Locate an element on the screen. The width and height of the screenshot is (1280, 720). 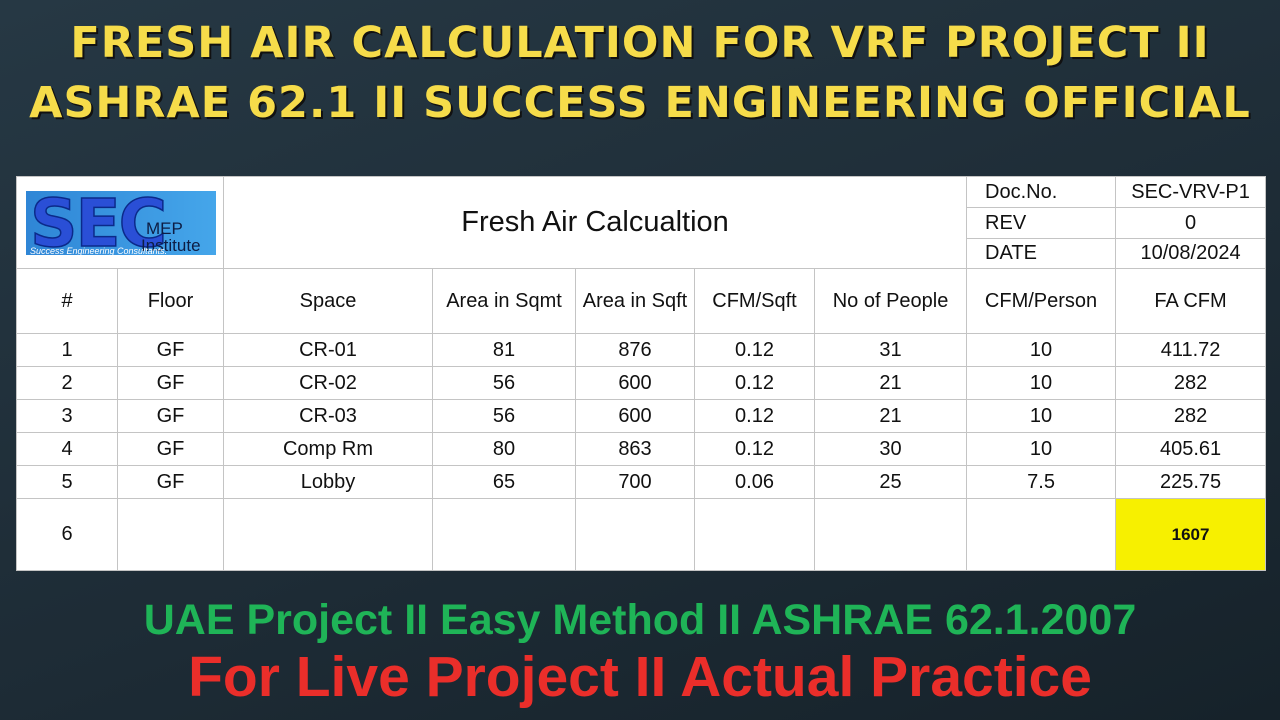
table-cell: Comp Rm is located at coordinates (328, 449).